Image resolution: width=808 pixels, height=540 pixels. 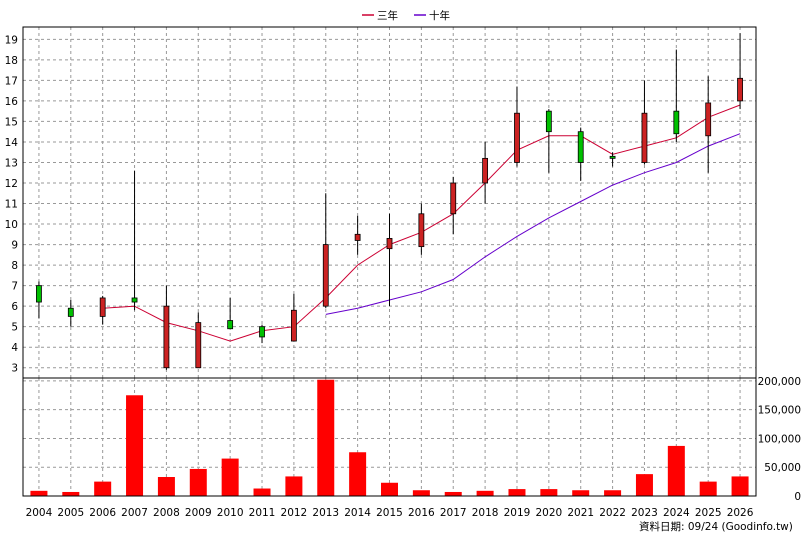 What do you see at coordinates (14, 348) in the screenshot?
I see `price-tick-label: 4` at bounding box center [14, 348].